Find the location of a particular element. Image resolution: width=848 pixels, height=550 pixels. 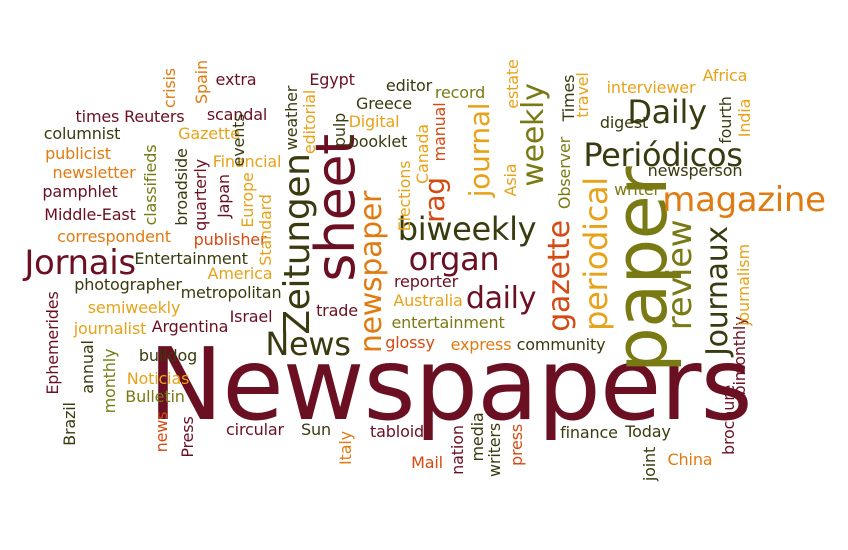

word-classifieds: classifieds is located at coordinates (150, 185).